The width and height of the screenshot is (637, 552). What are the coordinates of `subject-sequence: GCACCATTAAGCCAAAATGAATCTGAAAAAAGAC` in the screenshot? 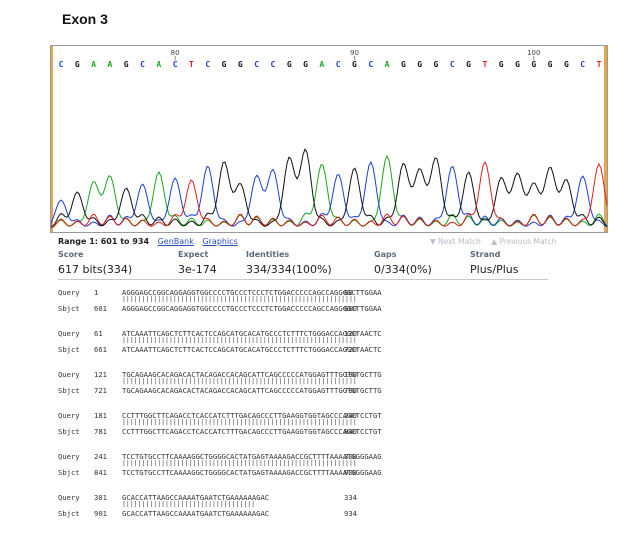 It's located at (196, 513).